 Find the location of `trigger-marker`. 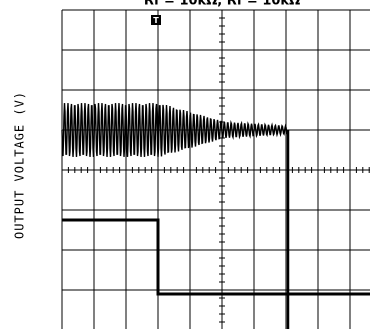

trigger-marker is located at coordinates (156, 20).